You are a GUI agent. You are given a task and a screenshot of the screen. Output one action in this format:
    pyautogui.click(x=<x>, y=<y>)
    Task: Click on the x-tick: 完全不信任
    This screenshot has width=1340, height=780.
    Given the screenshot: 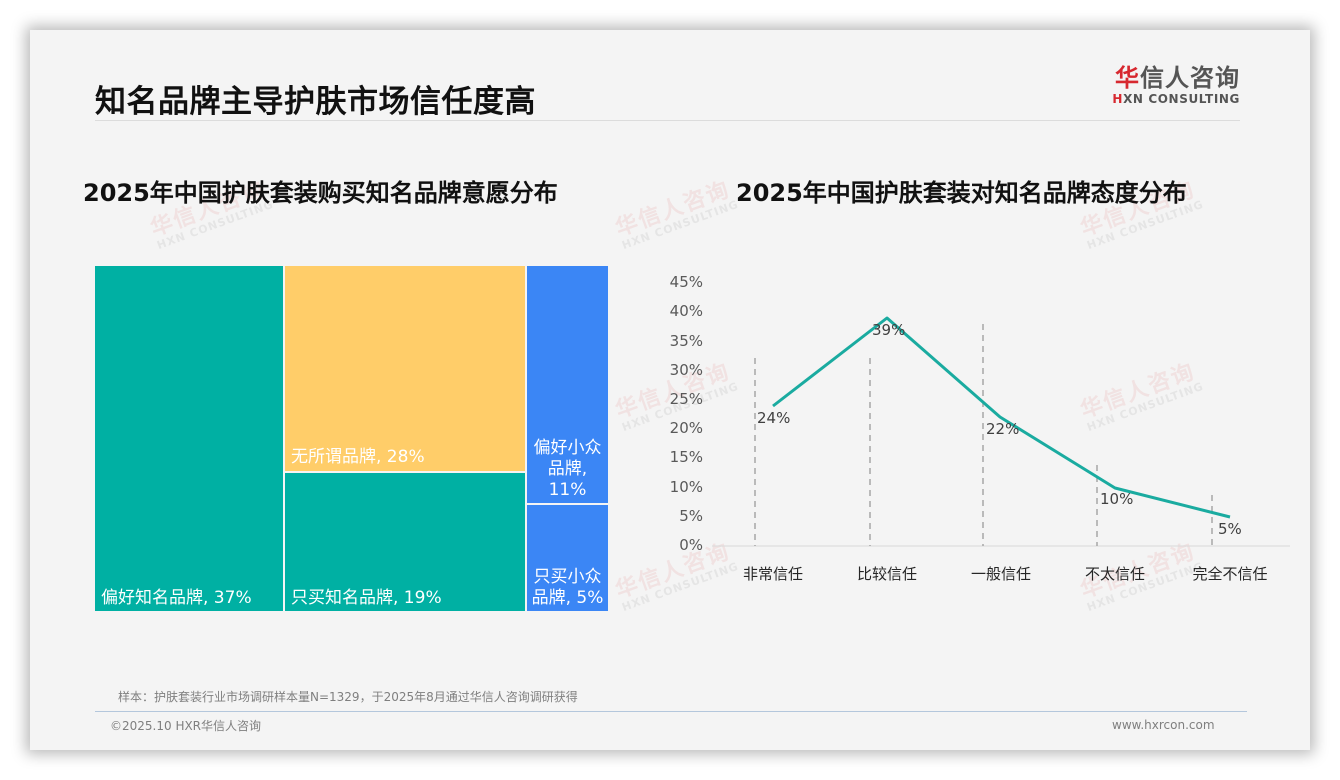 What is the action you would take?
    pyautogui.click(x=1230, y=574)
    